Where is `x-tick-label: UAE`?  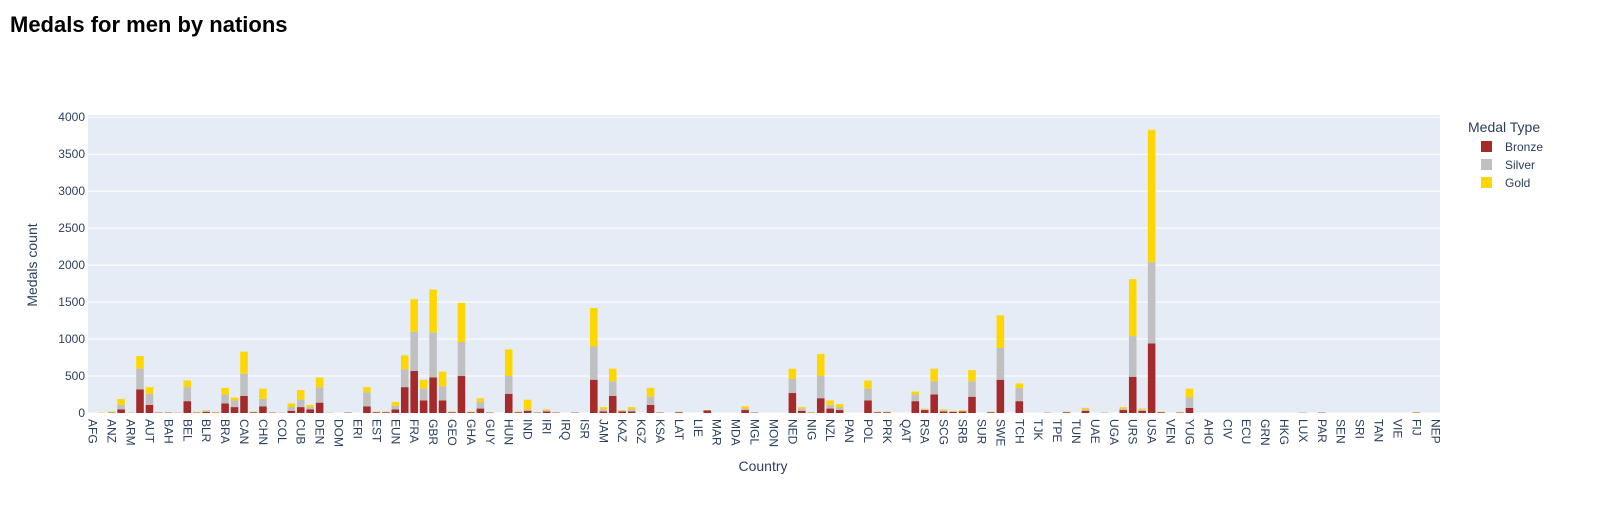 x-tick-label: UAE is located at coordinates (1095, 431).